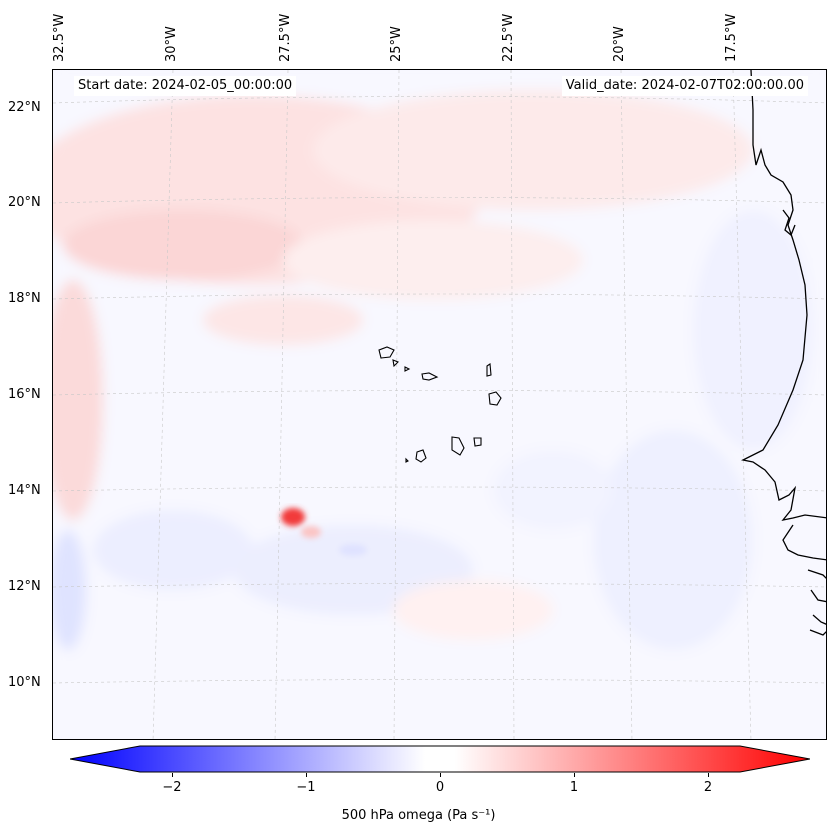 The image size is (837, 839). Describe the element at coordinates (418, 815) in the screenshot. I see `colorbar-label: 500 hPa omega (Pa s⁻¹)` at that location.